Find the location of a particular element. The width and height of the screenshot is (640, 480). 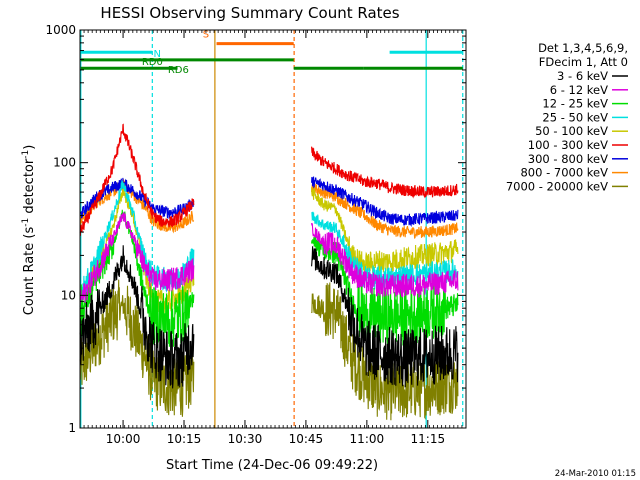

series-line-0-pre is located at coordinates (137, 317).